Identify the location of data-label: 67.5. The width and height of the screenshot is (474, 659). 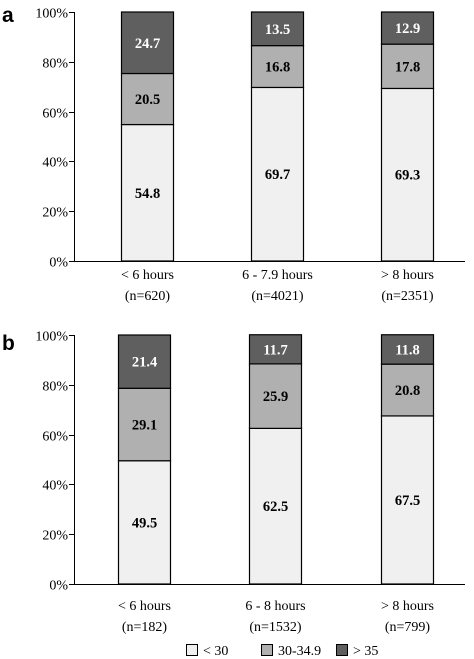
(407, 501).